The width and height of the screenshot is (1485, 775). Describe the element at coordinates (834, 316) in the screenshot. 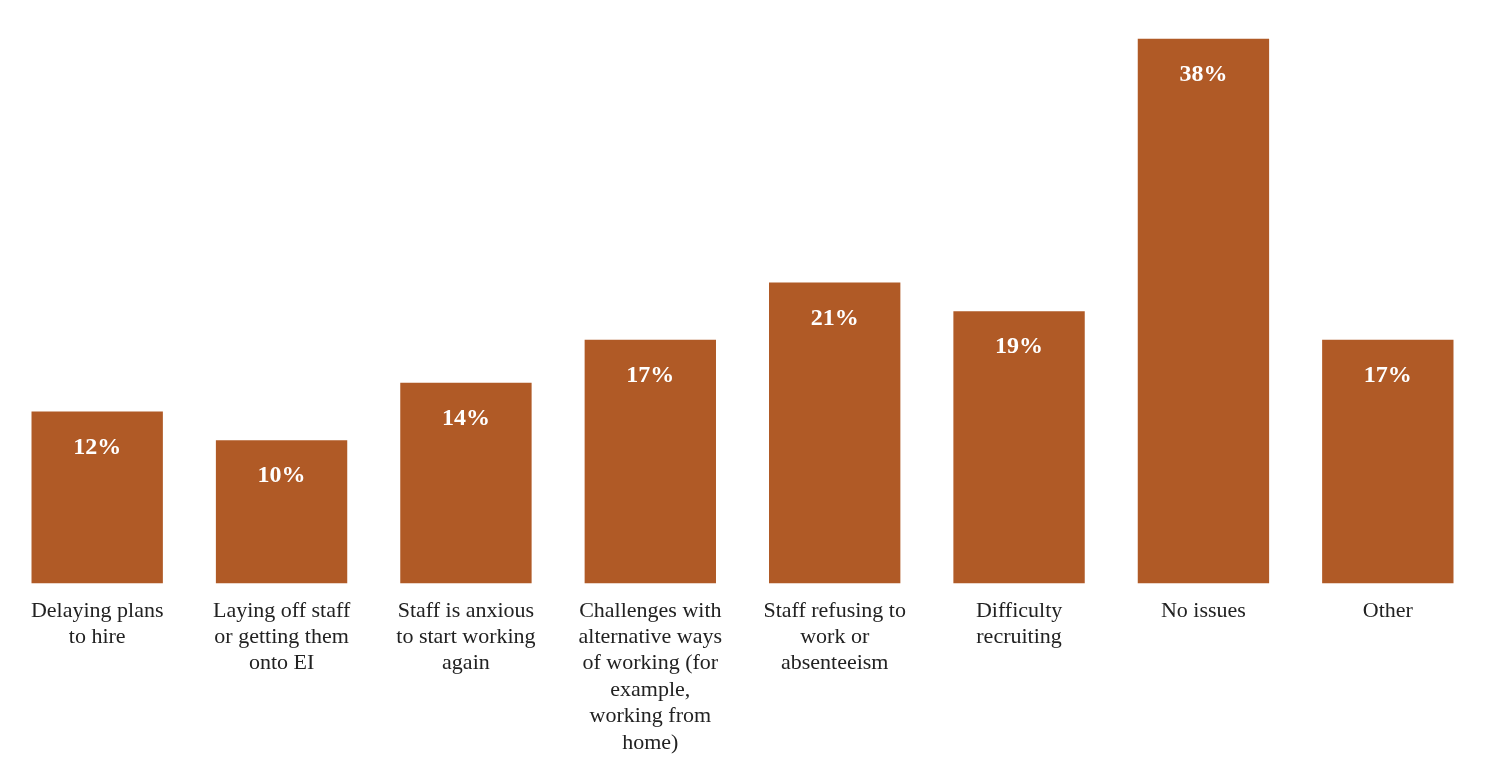

I see `data-label: 21%` at that location.